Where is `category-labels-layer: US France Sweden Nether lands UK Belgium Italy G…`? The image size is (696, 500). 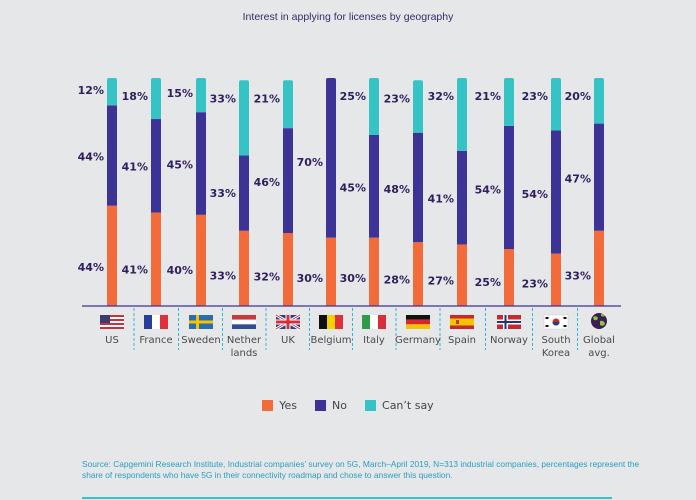 category-labels-layer: US France Sweden Nether lands UK Belgium Italy G… is located at coordinates (360, 347).